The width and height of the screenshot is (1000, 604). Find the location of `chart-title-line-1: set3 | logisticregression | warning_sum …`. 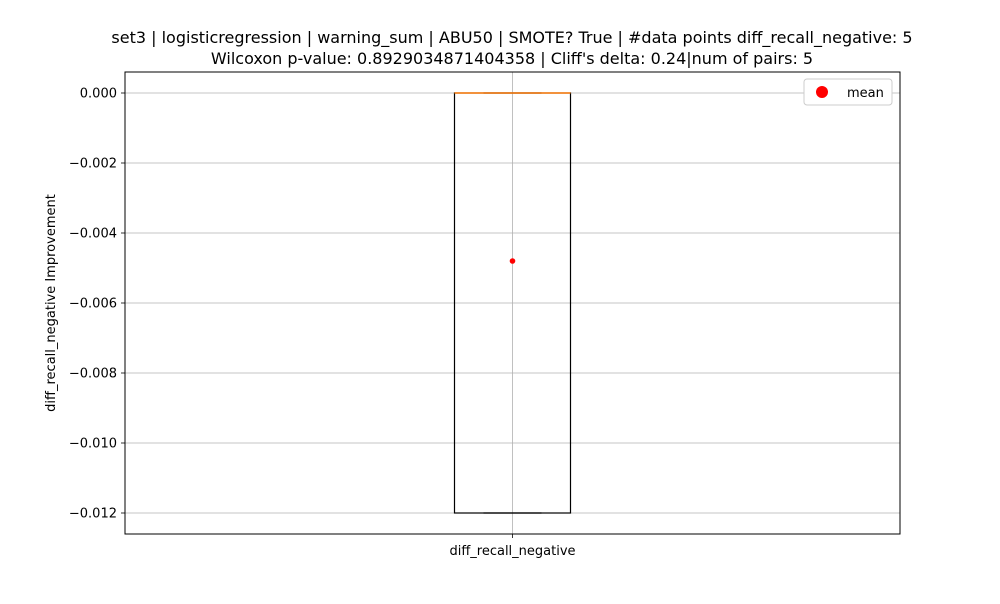

chart-title-line-1: set3 | logisticregression | warning_sum … is located at coordinates (511, 38).